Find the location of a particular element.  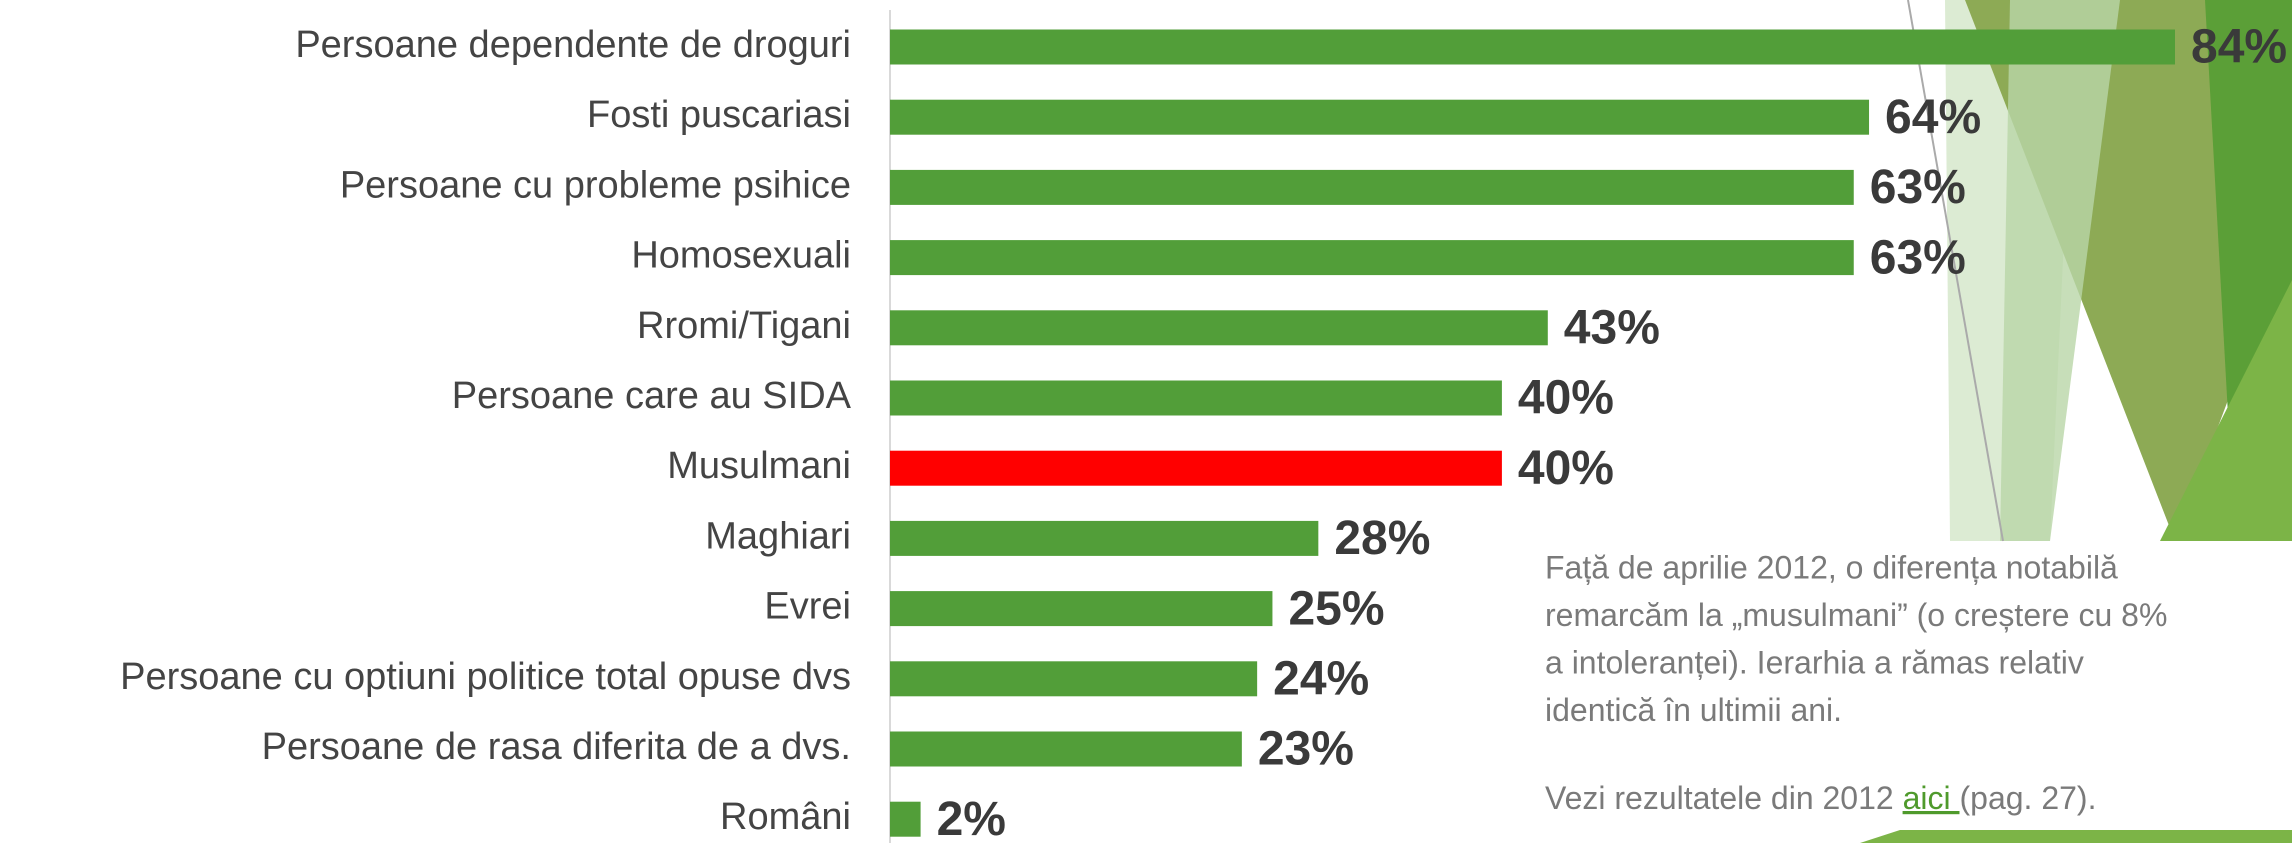

category-label: Musulmani is located at coordinates (759, 466).